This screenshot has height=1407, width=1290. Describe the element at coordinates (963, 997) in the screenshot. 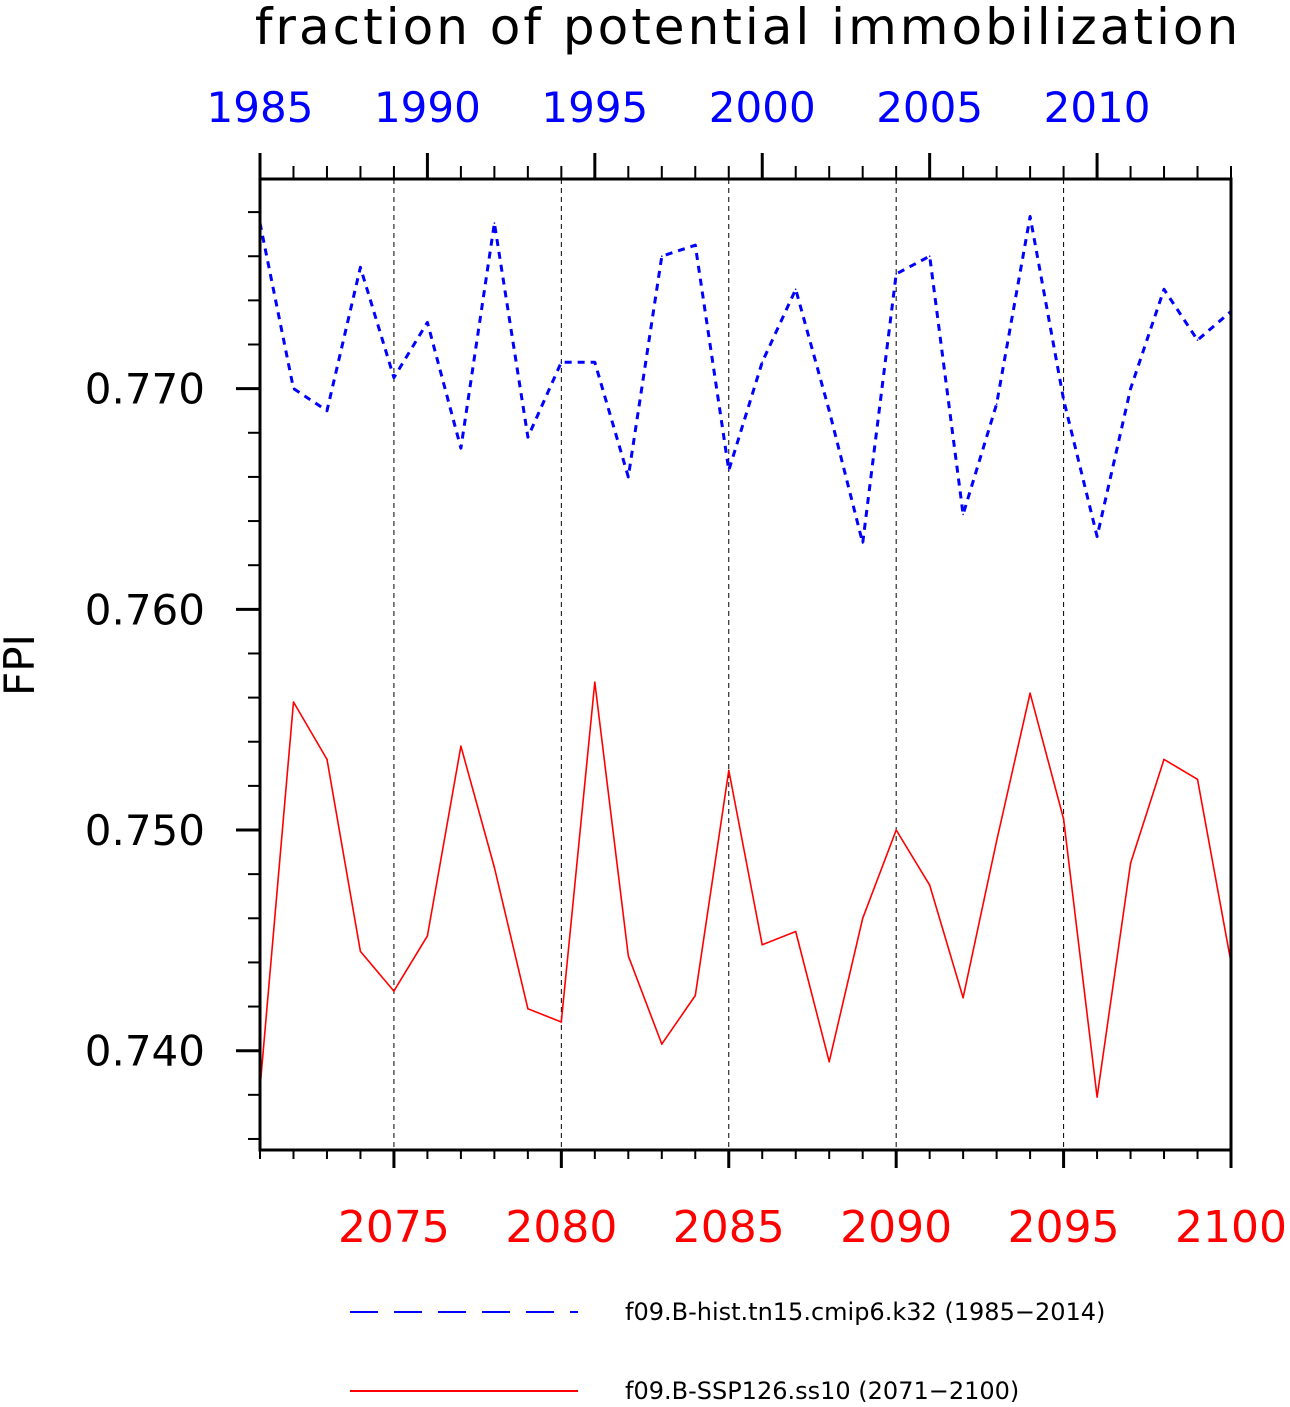

I see `data-point-ssp126-2092` at that location.